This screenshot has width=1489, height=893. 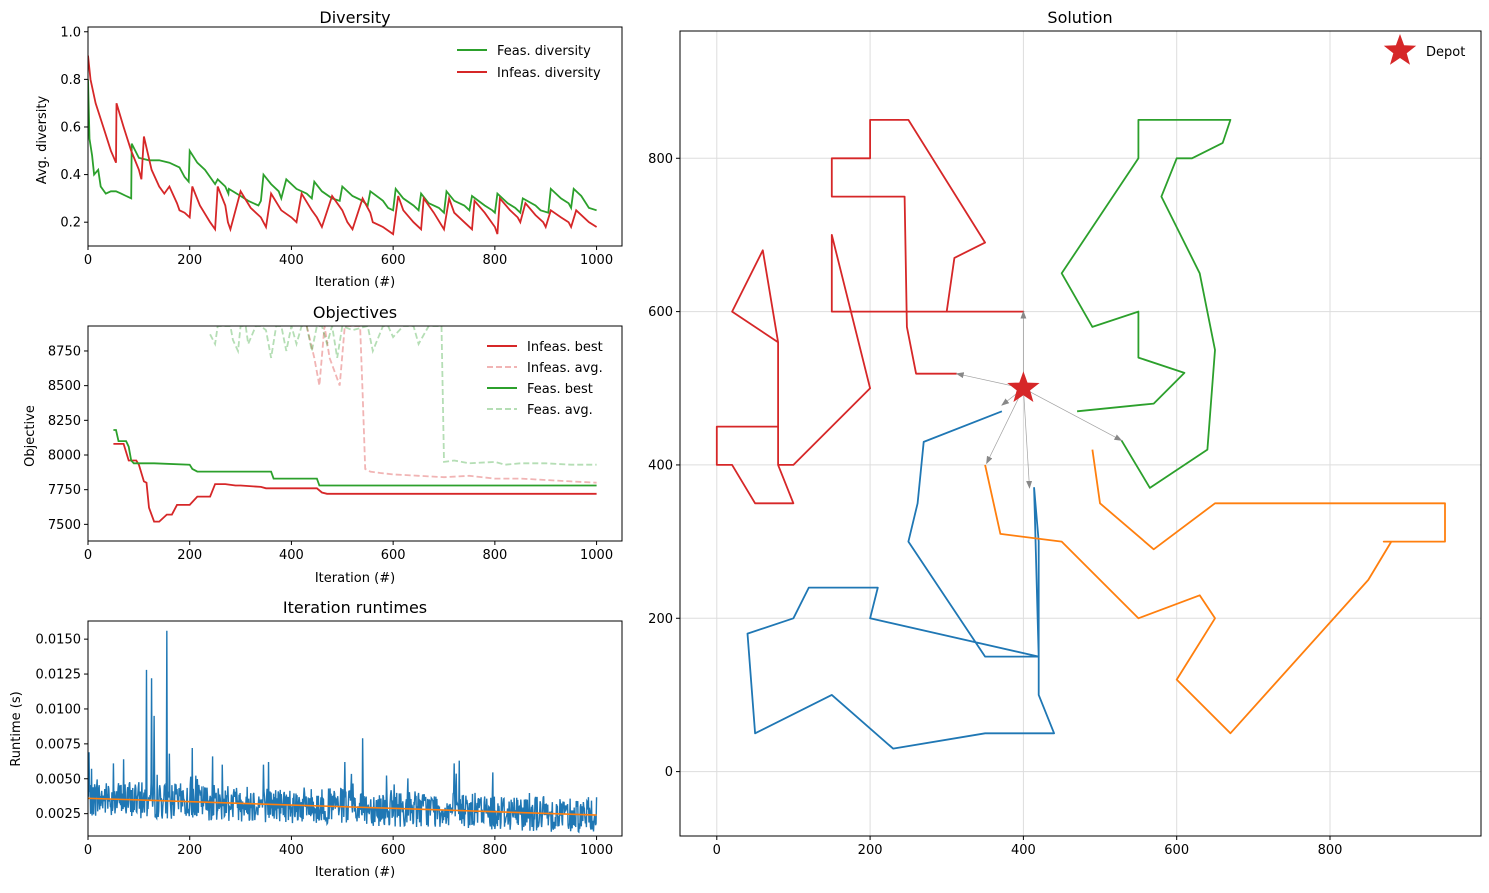 I want to click on runtimes-ytick-label: 0.0150, so click(x=59, y=640).